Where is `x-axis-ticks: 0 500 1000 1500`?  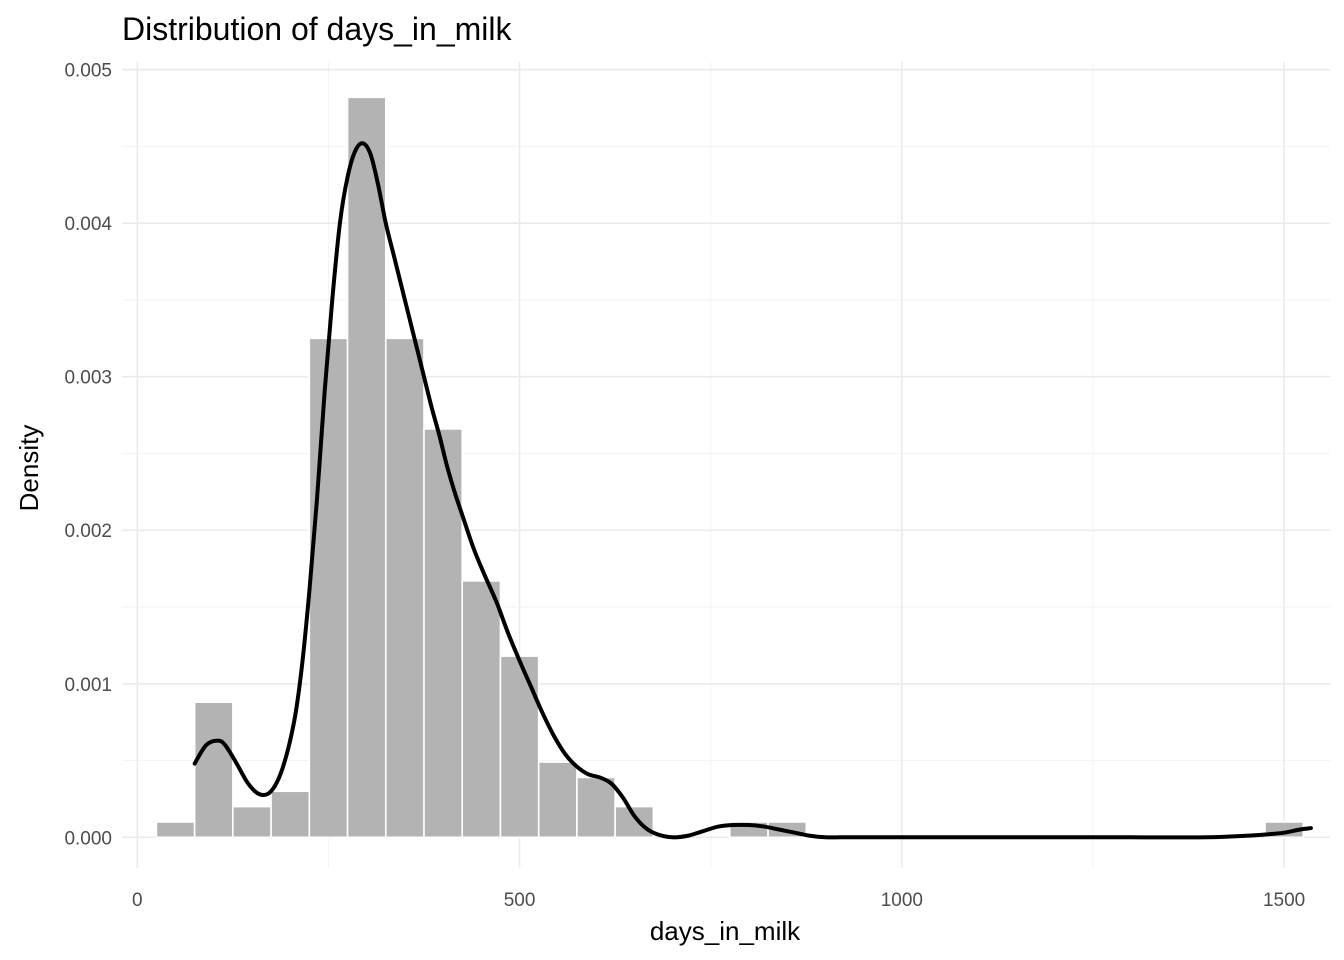 x-axis-ticks: 0 500 1000 1500 is located at coordinates (718, 900).